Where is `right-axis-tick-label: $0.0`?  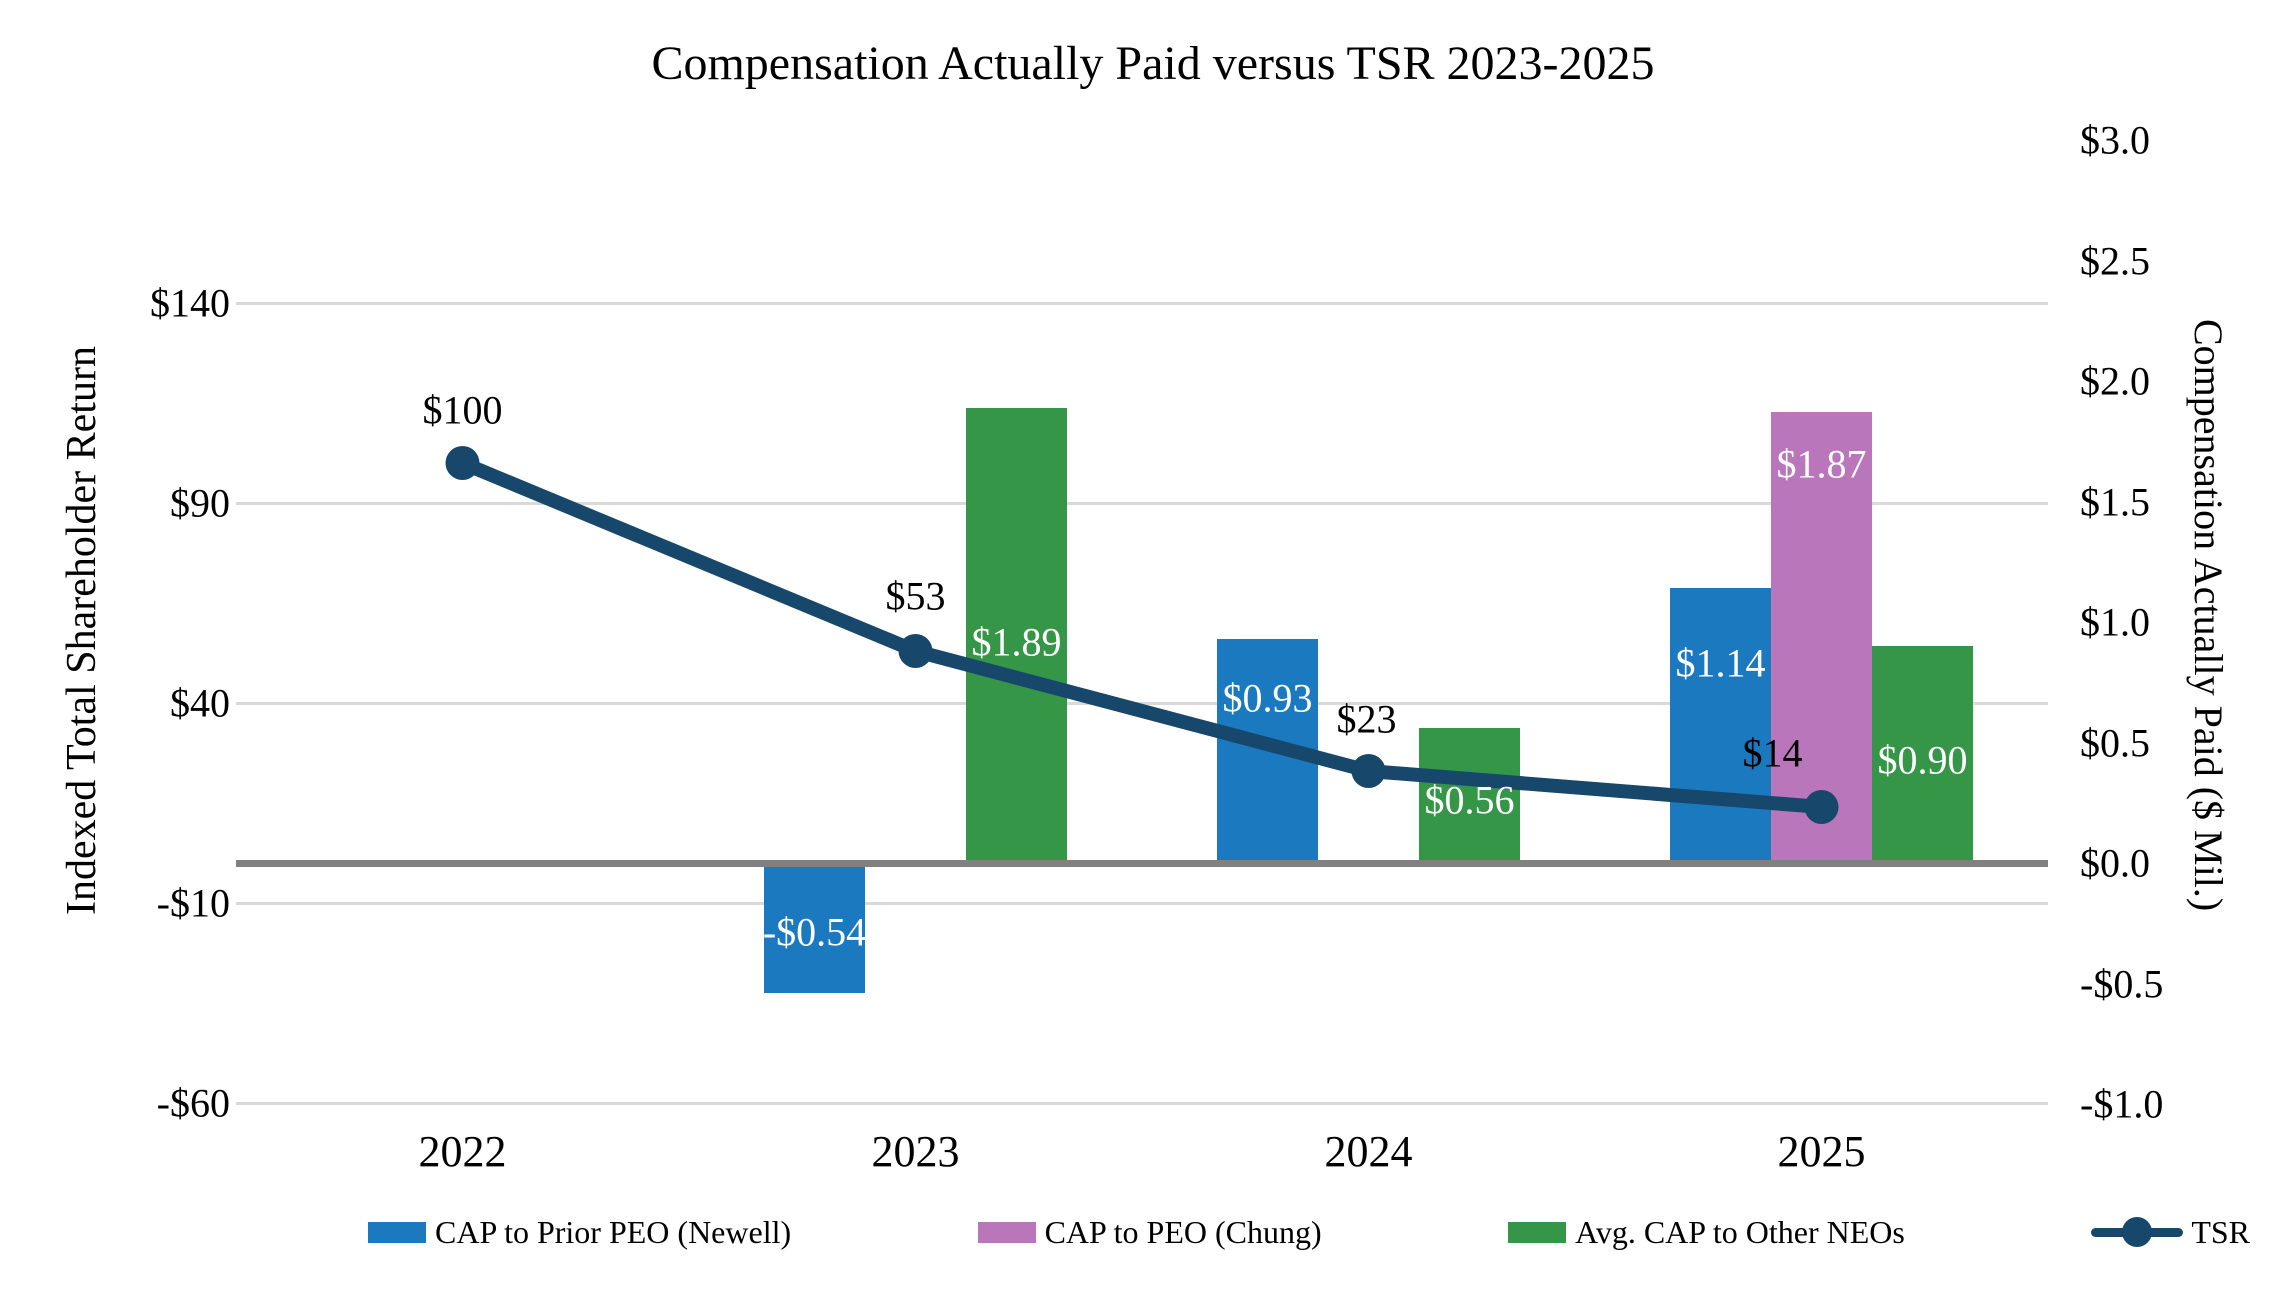 right-axis-tick-label: $0.0 is located at coordinates (2115, 863).